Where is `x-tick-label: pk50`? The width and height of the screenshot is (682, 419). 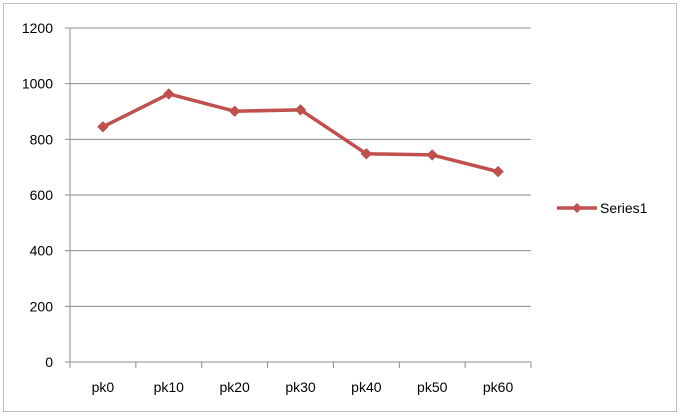 x-tick-label: pk50 is located at coordinates (432, 387).